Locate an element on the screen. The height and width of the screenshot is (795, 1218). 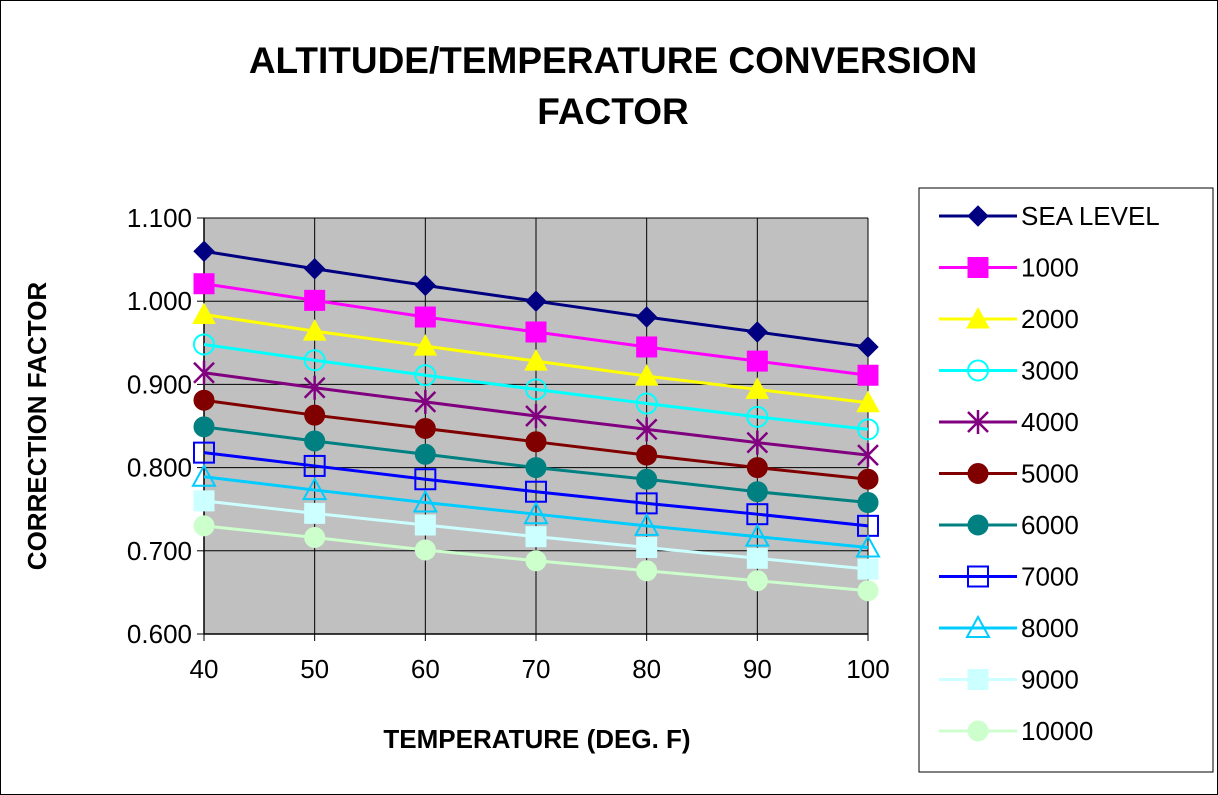
y-axis-label: CORRECTION FACTOR is located at coordinates (37, 426).